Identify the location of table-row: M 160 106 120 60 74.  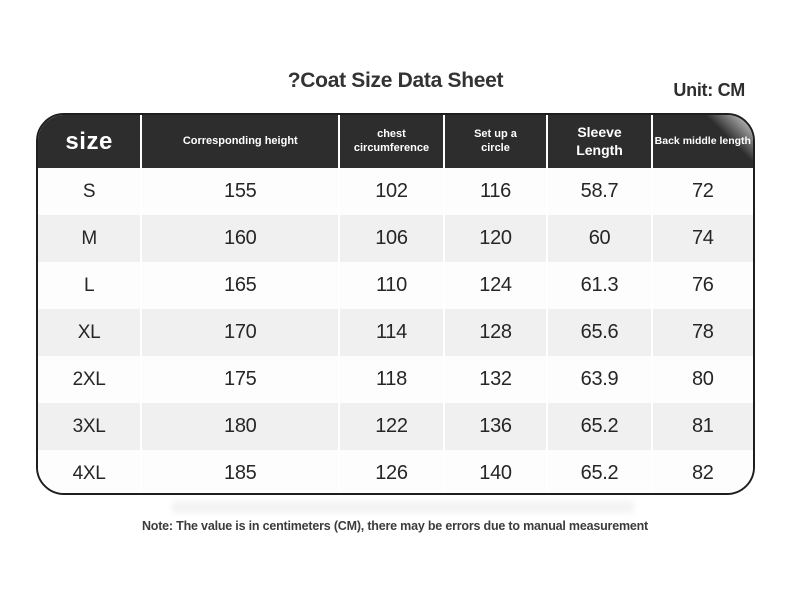
(395, 238).